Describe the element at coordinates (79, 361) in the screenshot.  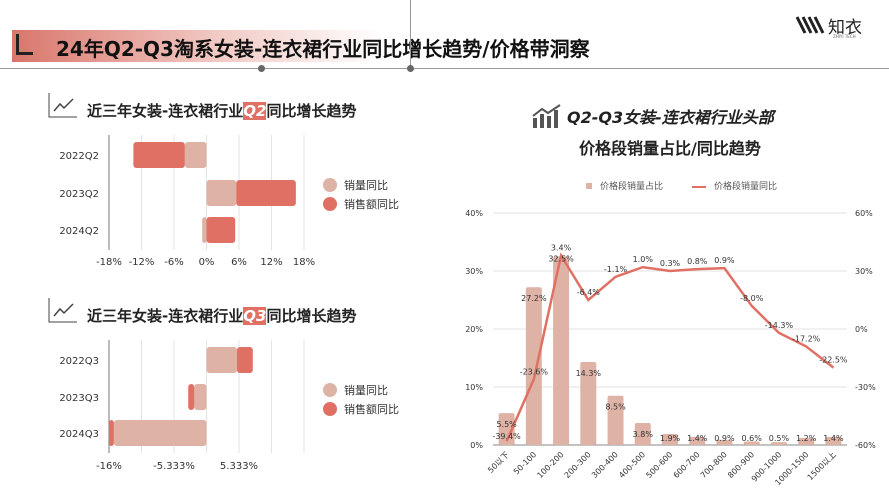
I see `y-category-label: 2022Q3` at that location.